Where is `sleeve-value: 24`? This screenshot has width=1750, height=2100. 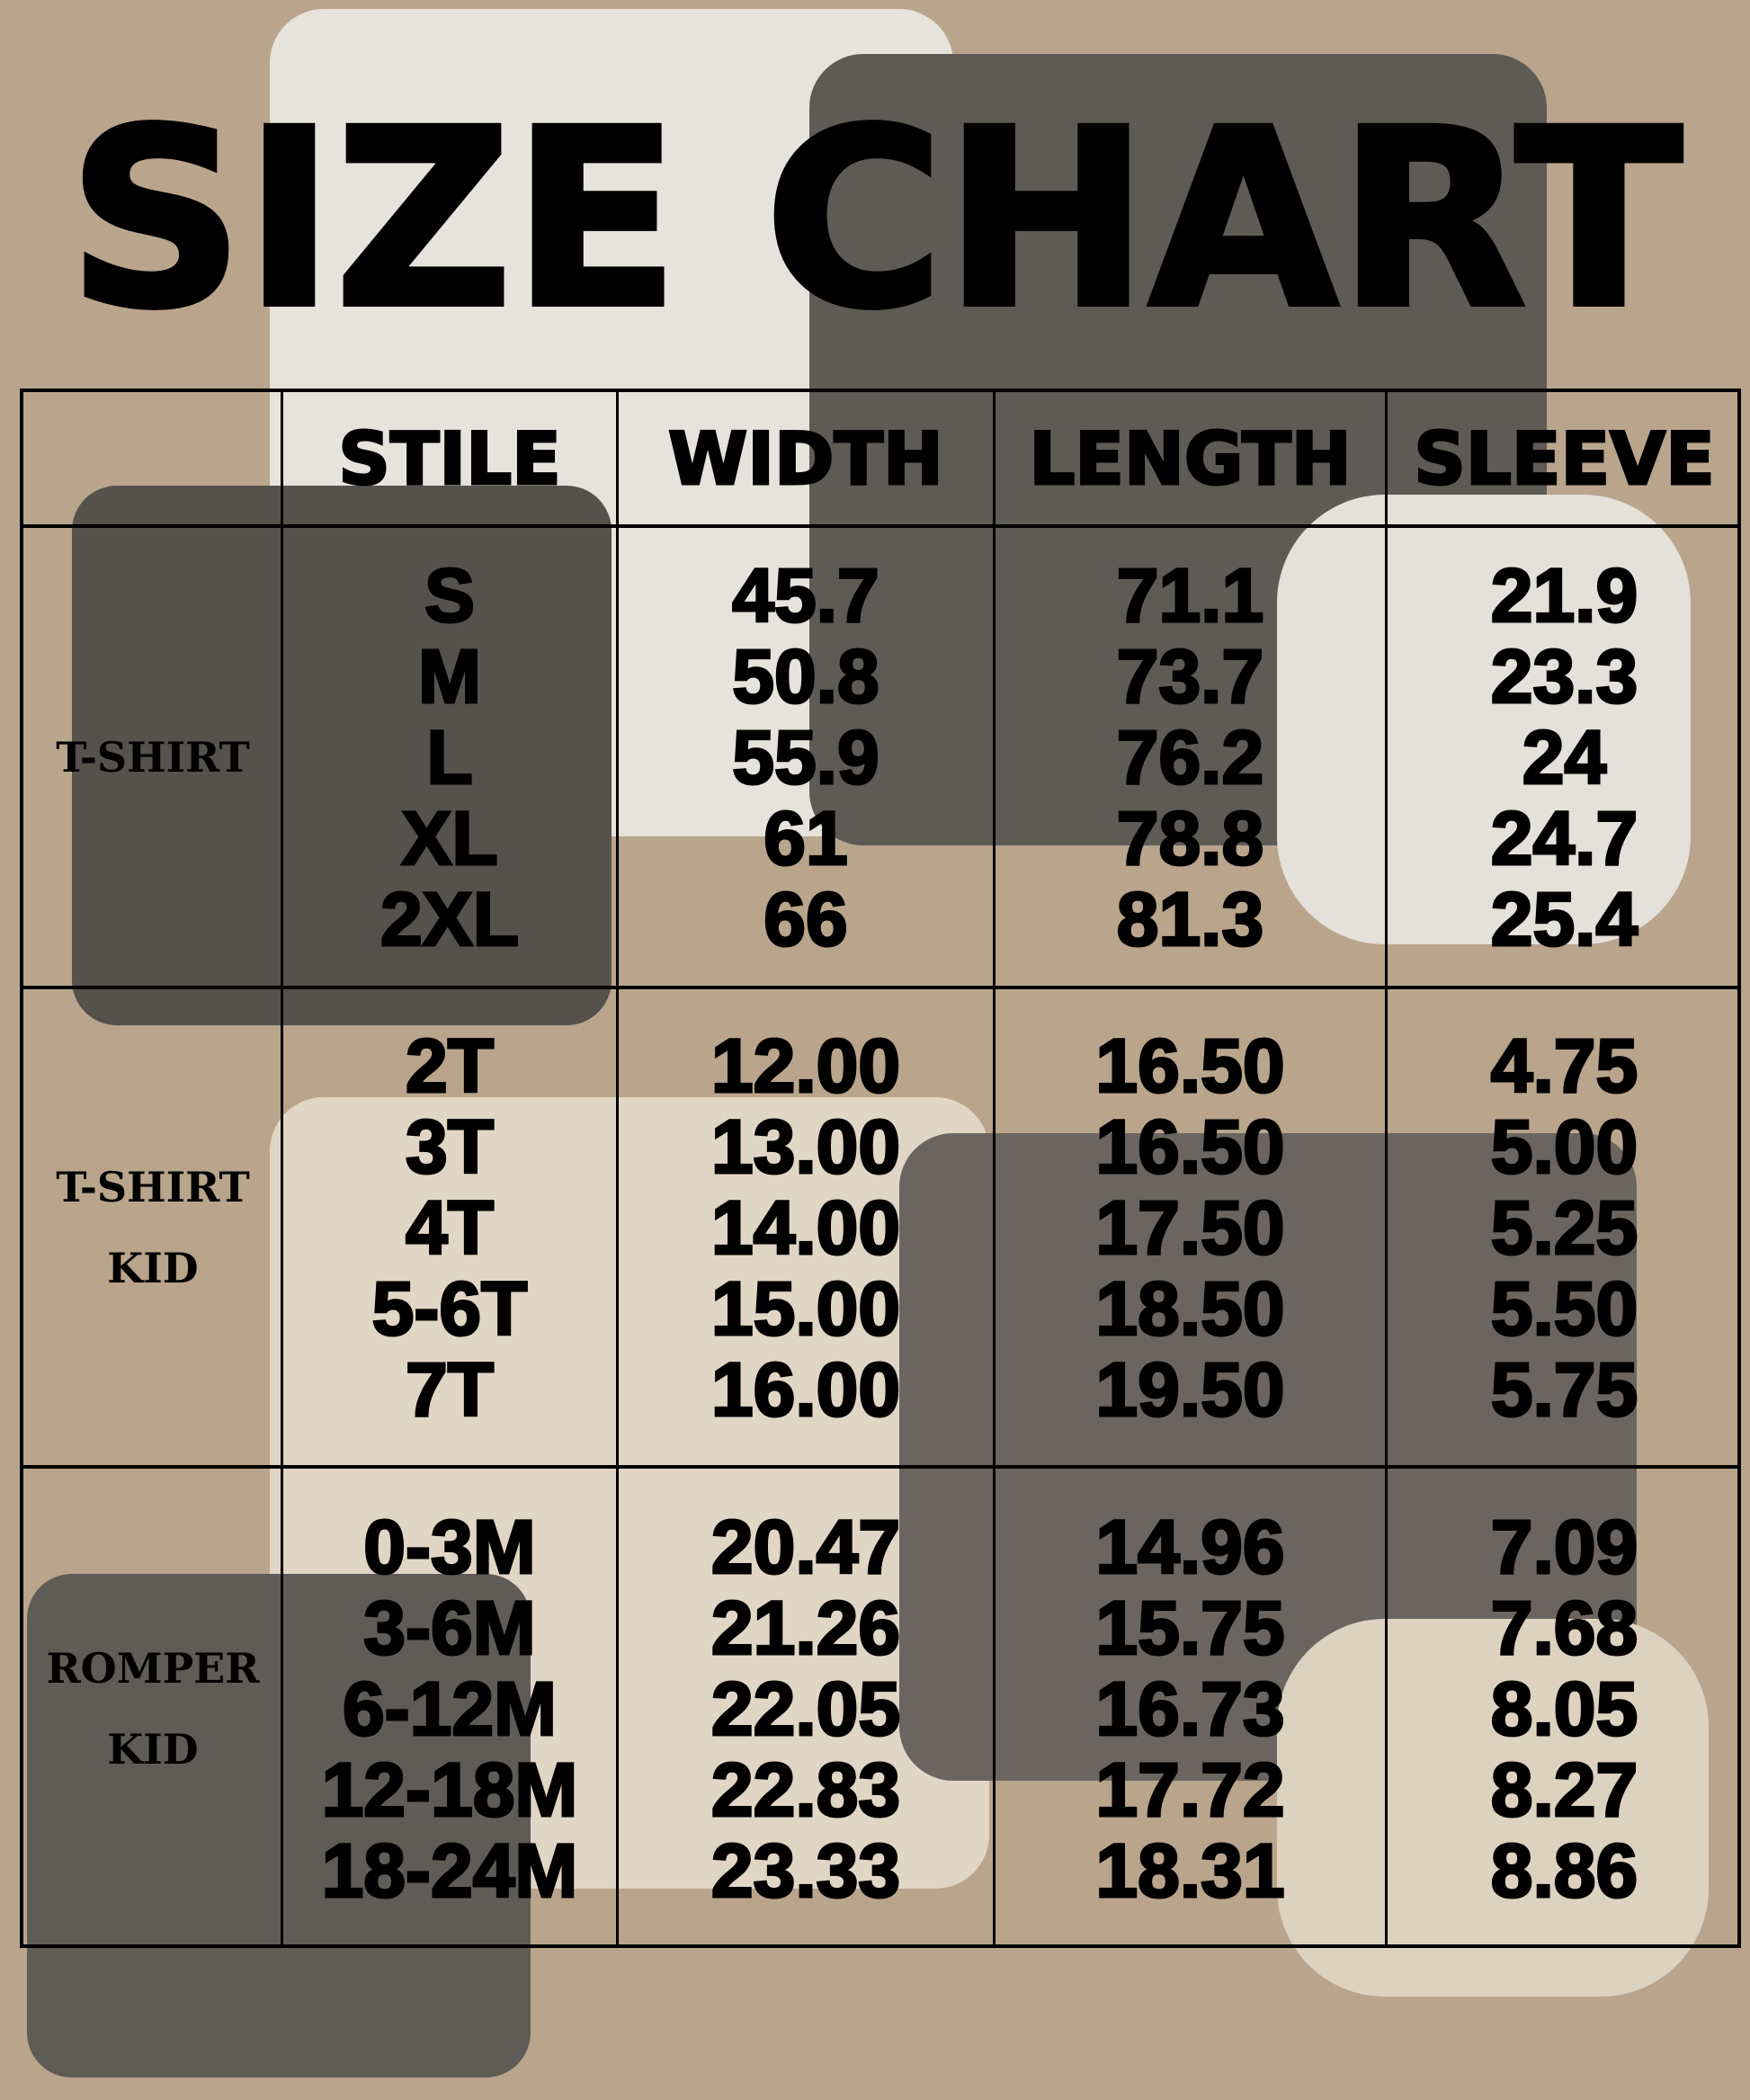
sleeve-value: 24 is located at coordinates (1564, 757).